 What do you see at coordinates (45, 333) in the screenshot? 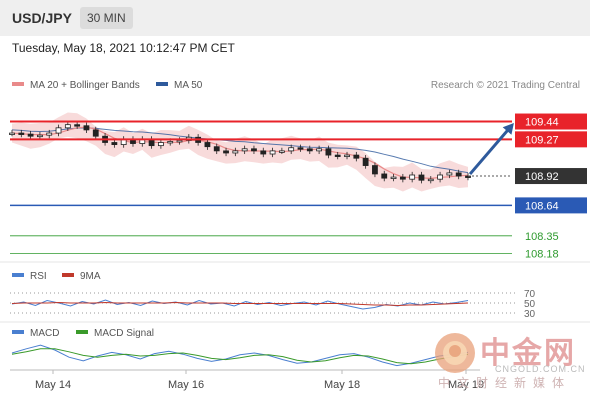
I see `macd-label: MACD` at bounding box center [45, 333].